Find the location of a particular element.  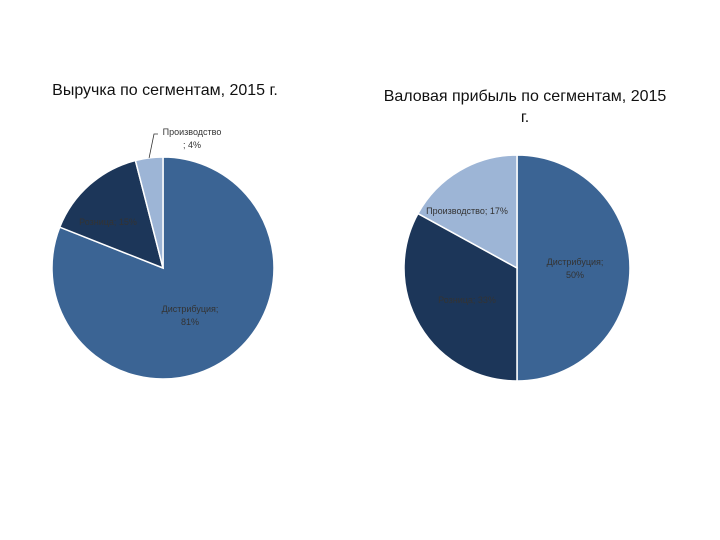

data-label-revenue-1: Розница; 15% is located at coordinates (108, 222).